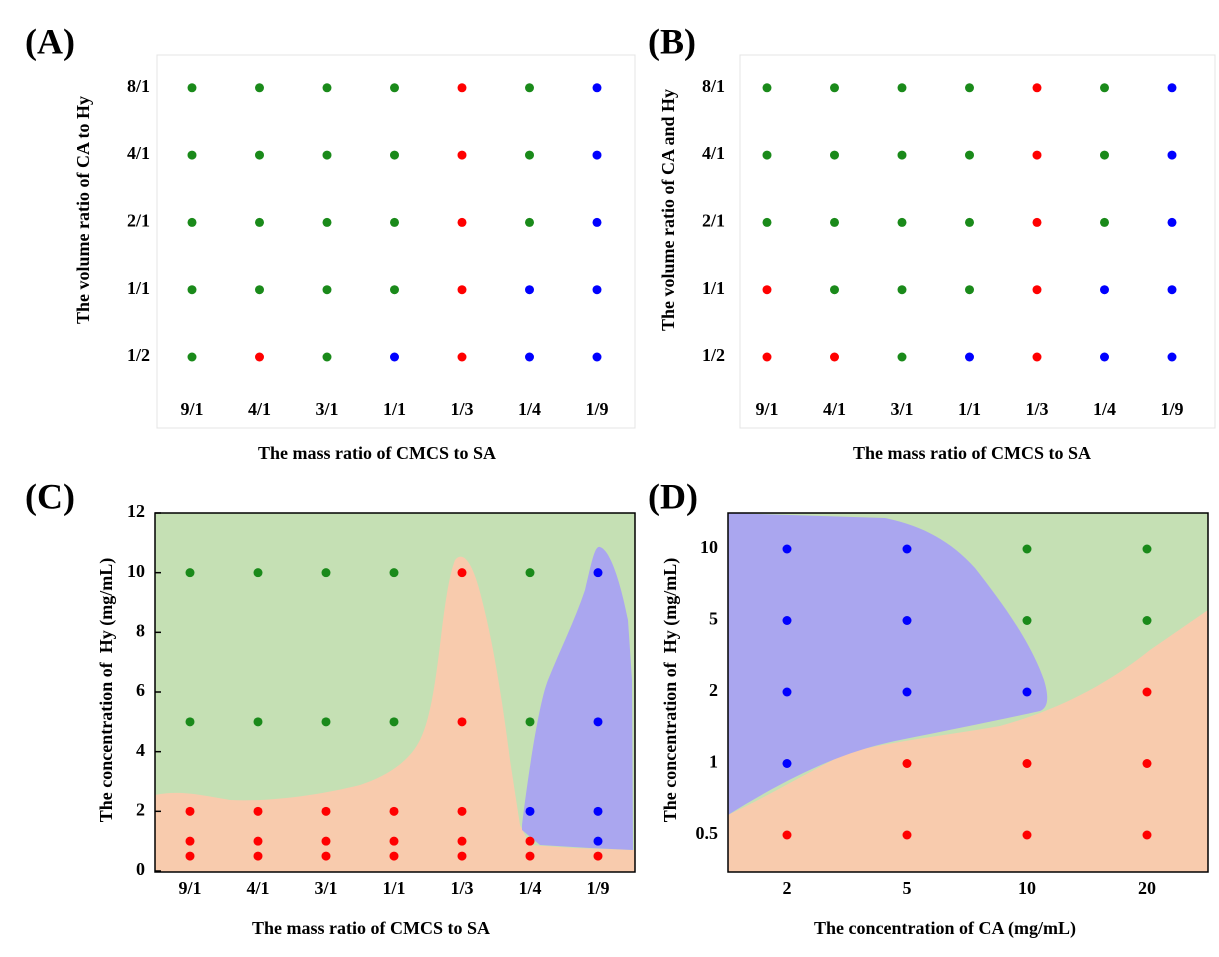  What do you see at coordinates (50, 41) in the screenshot?
I see `panel-label: (A)` at bounding box center [50, 41].